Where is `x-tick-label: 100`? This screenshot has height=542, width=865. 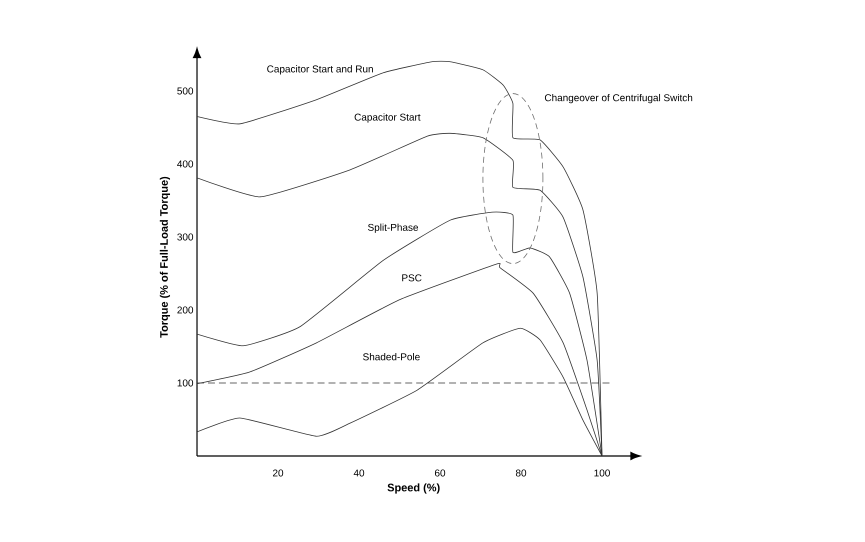 x-tick-label: 100 is located at coordinates (602, 473).